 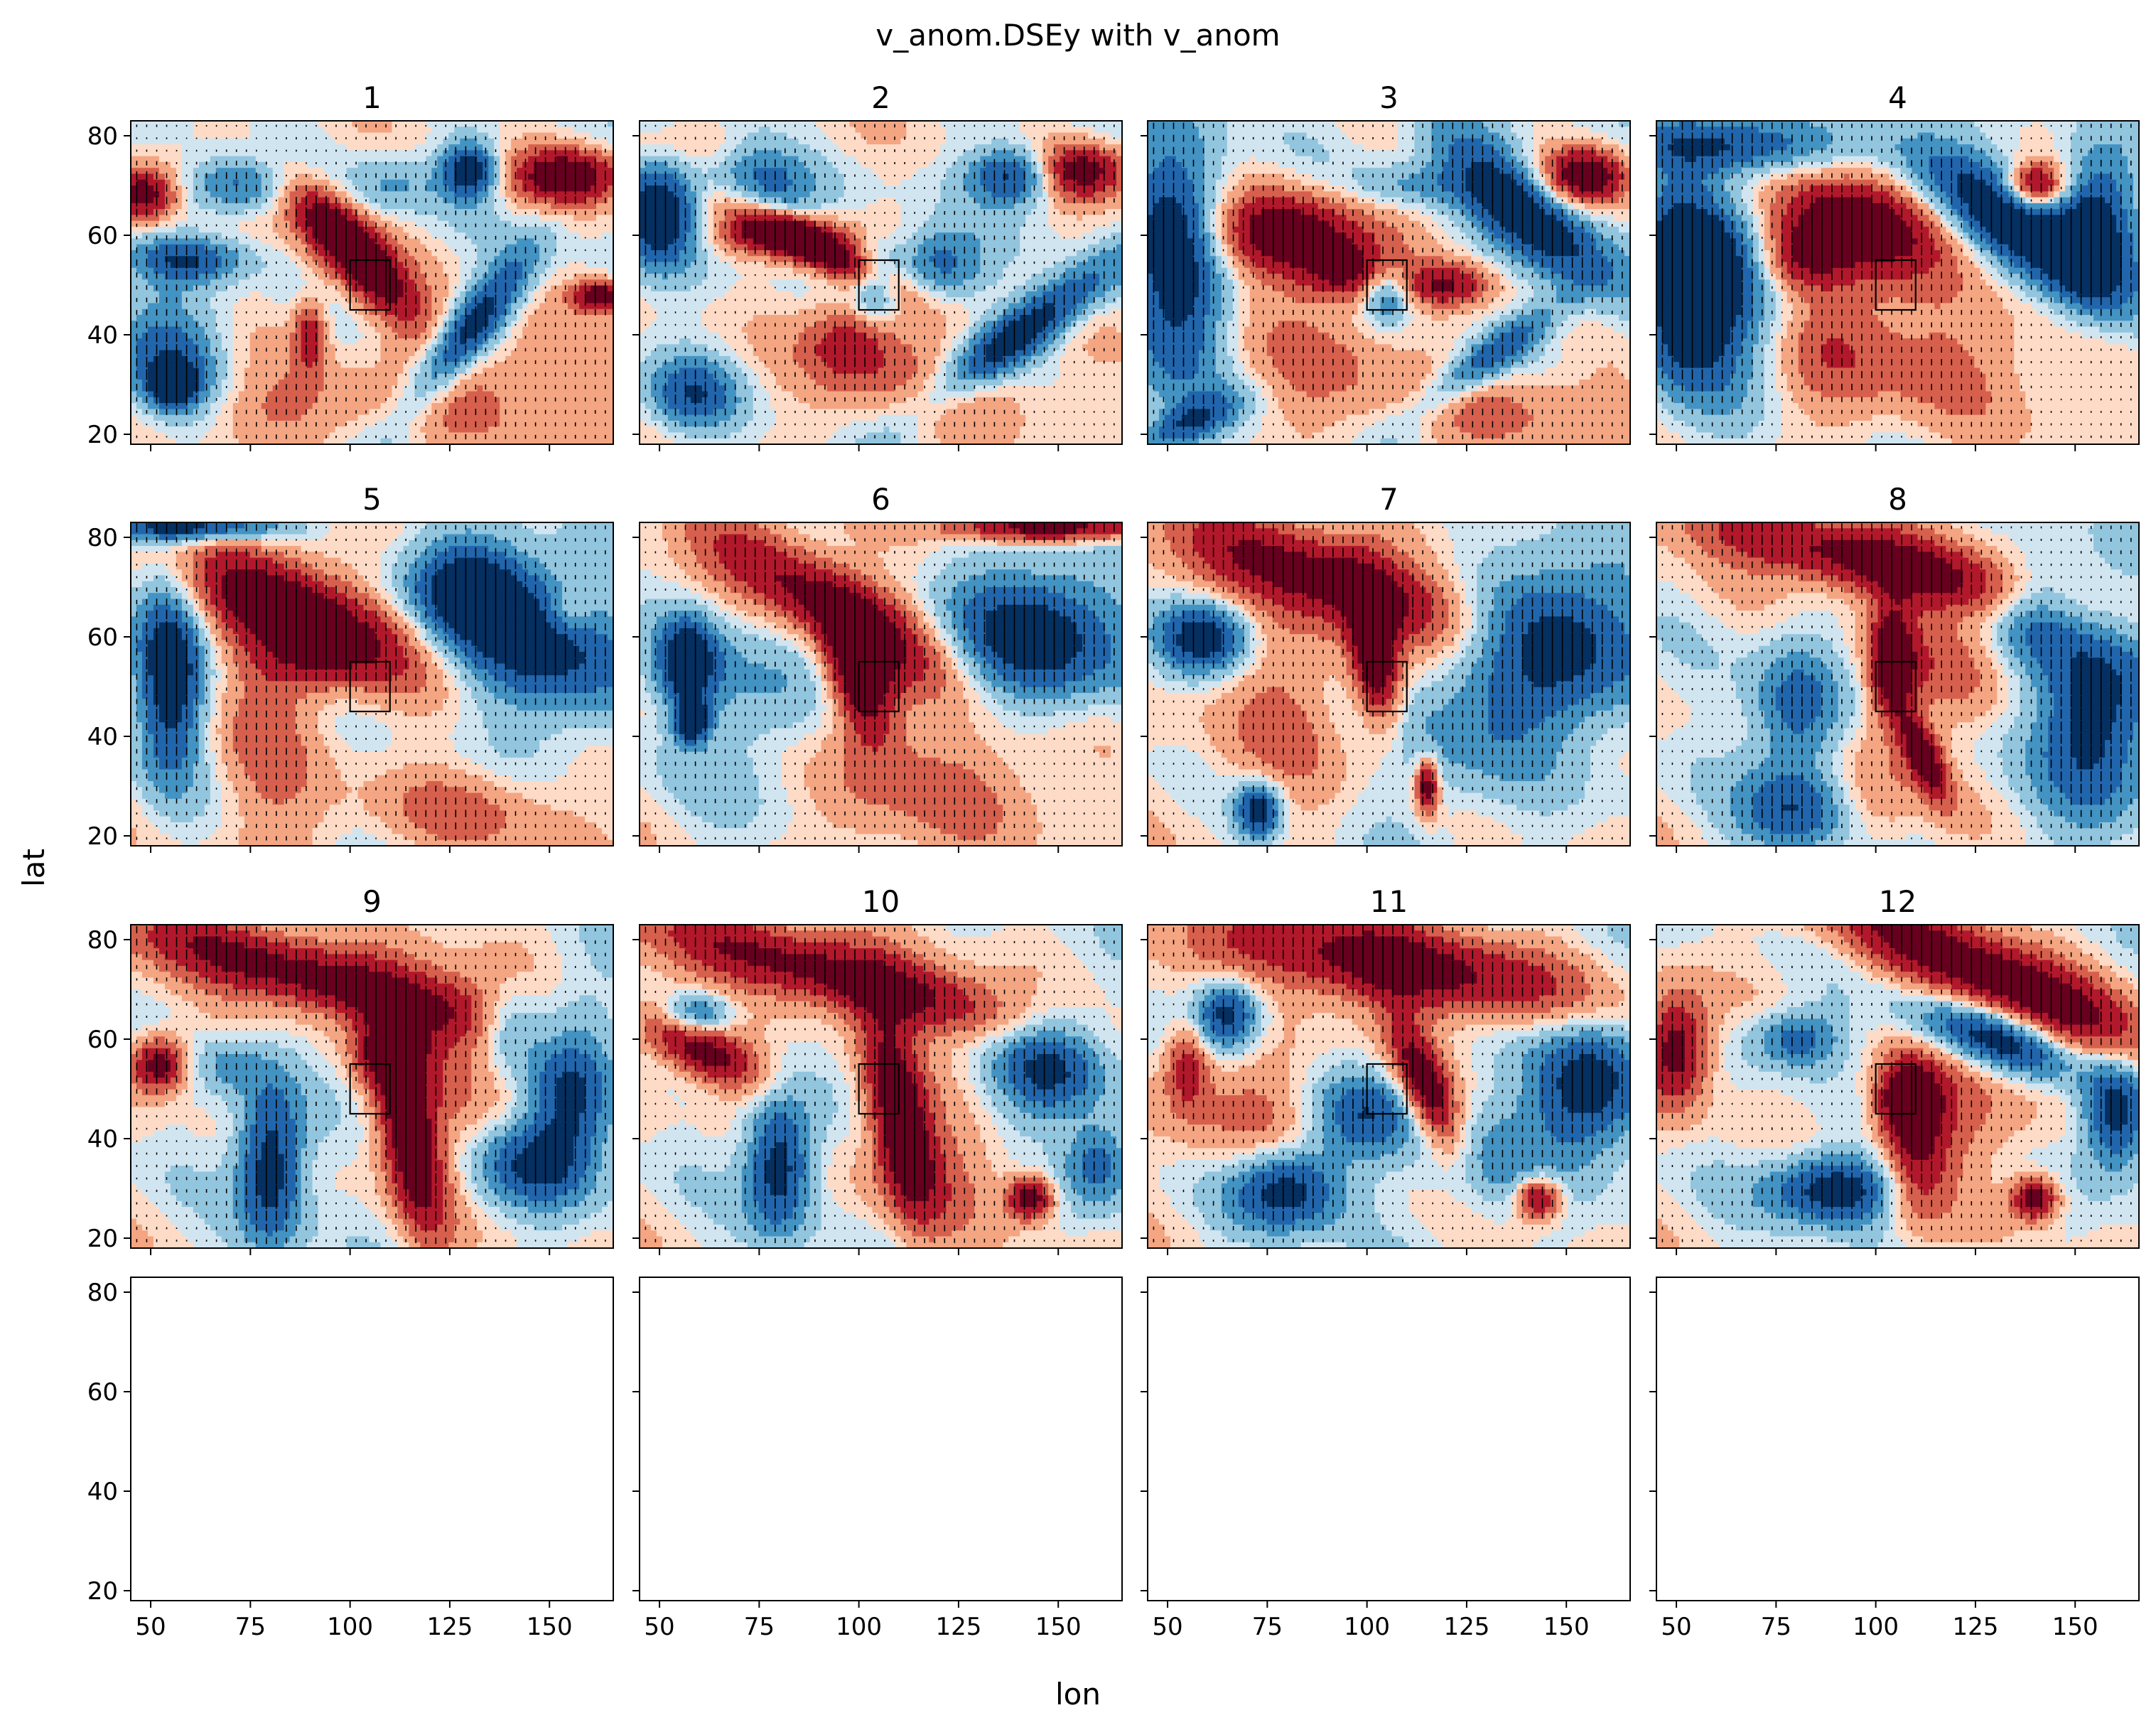 What do you see at coordinates (372, 97) in the screenshot?
I see `subplot-title: 1` at bounding box center [372, 97].